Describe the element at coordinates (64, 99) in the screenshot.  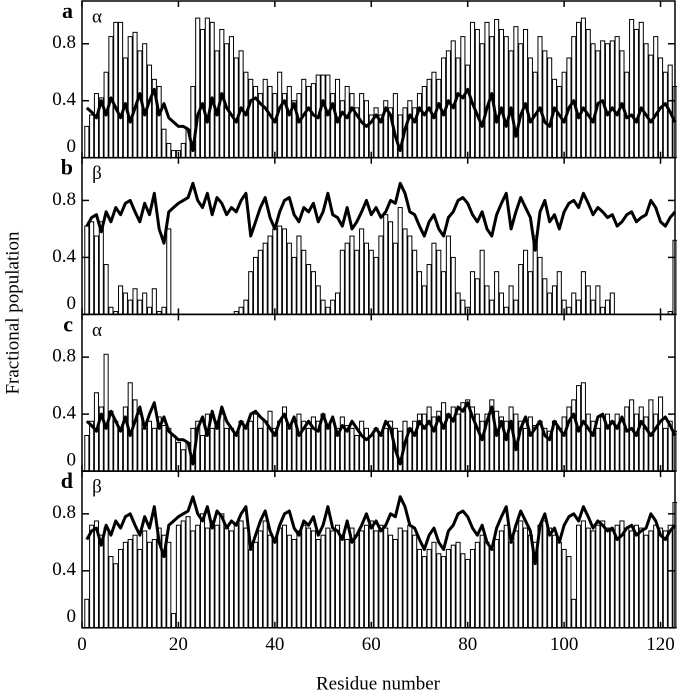
I see `y-tick-label: 0.4` at that location.